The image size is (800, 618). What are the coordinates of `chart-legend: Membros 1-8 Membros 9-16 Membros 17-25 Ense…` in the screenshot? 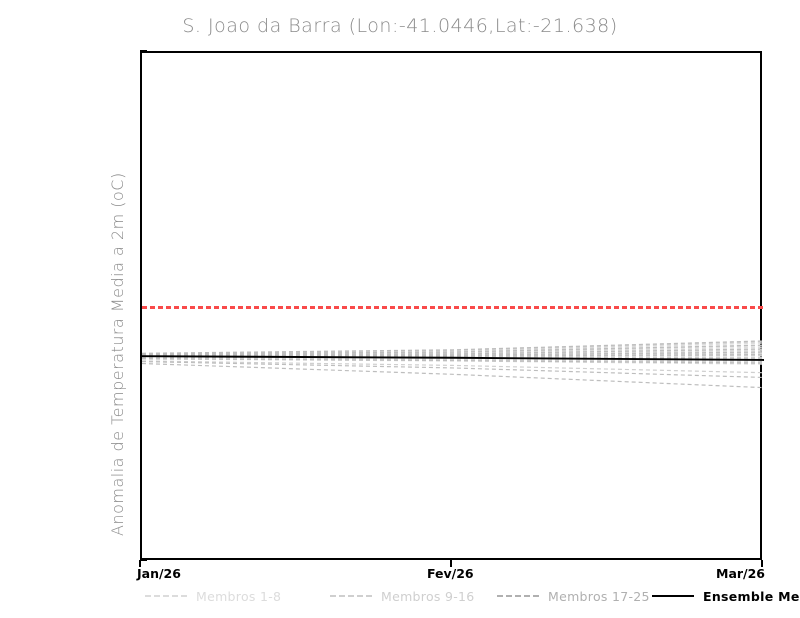 It's located at (470, 596).